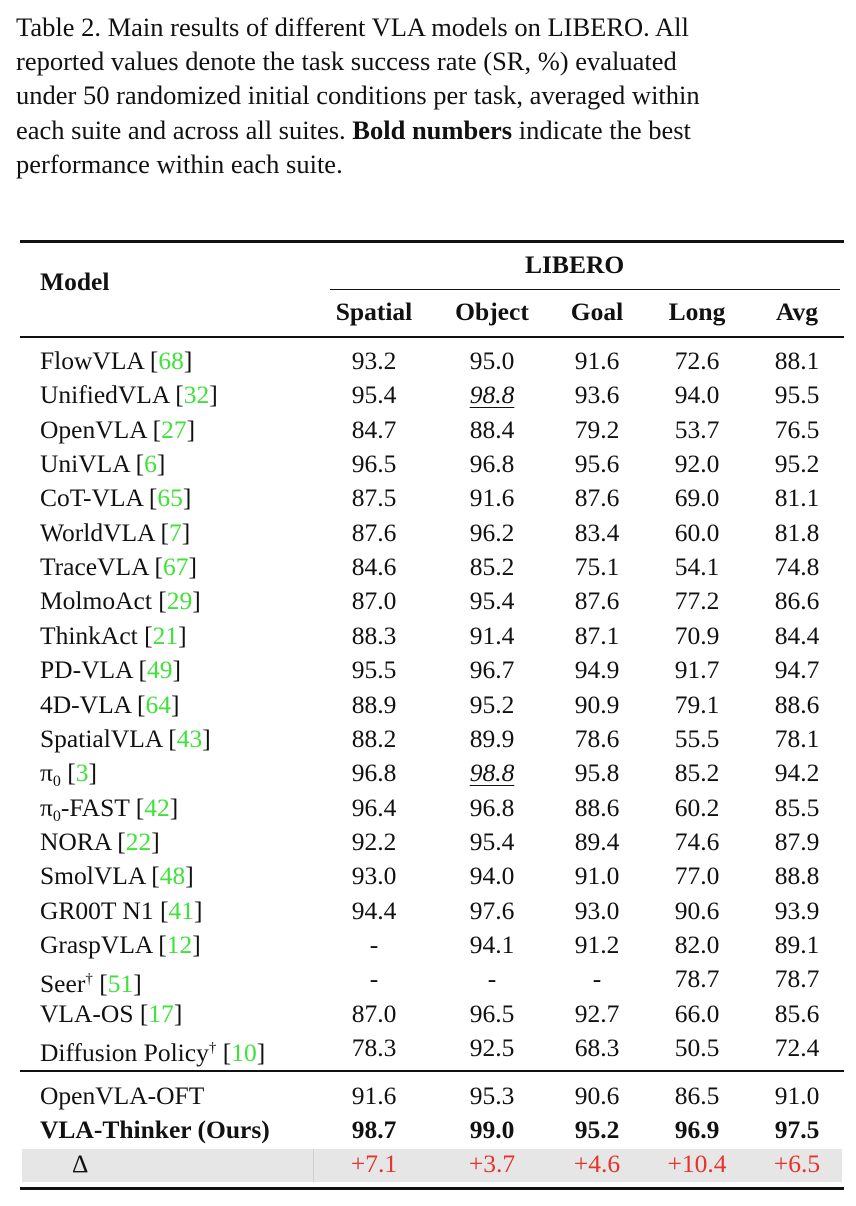 This screenshot has height=1206, width=856. What do you see at coordinates (138, 841) in the screenshot?
I see `citation-link: 22` at bounding box center [138, 841].